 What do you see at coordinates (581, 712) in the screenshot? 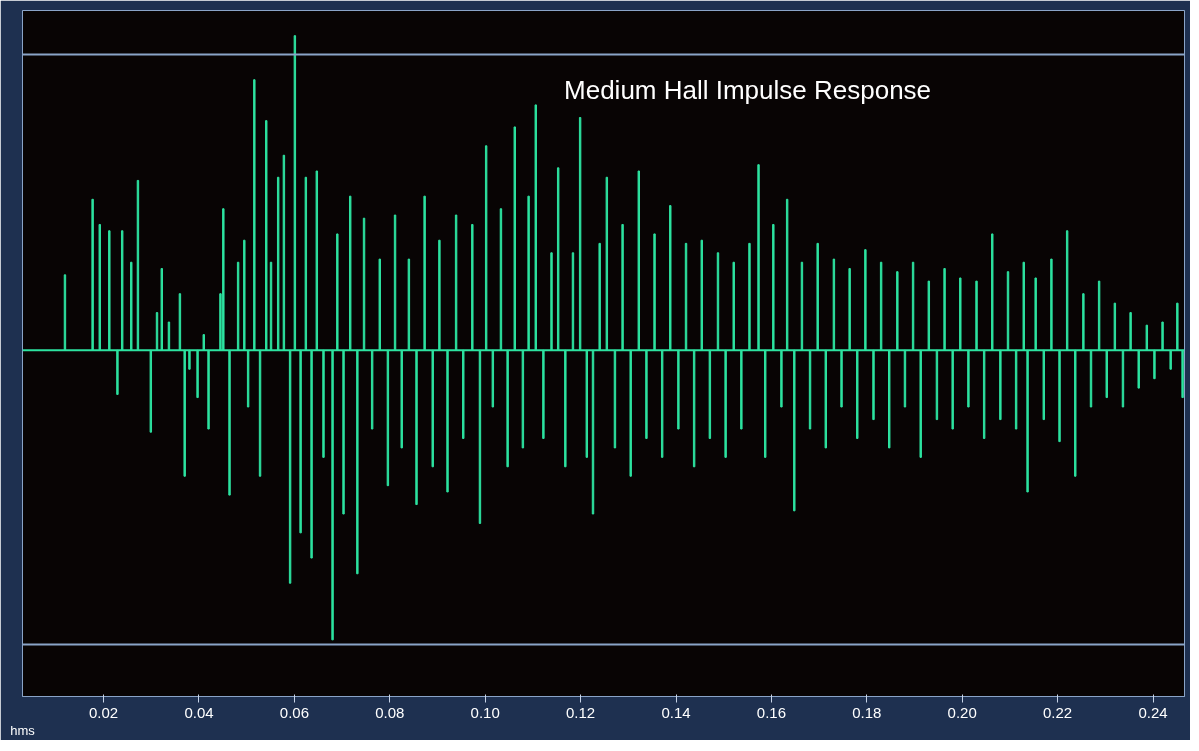
I see `x-tick-label: 0.12` at bounding box center [581, 712].